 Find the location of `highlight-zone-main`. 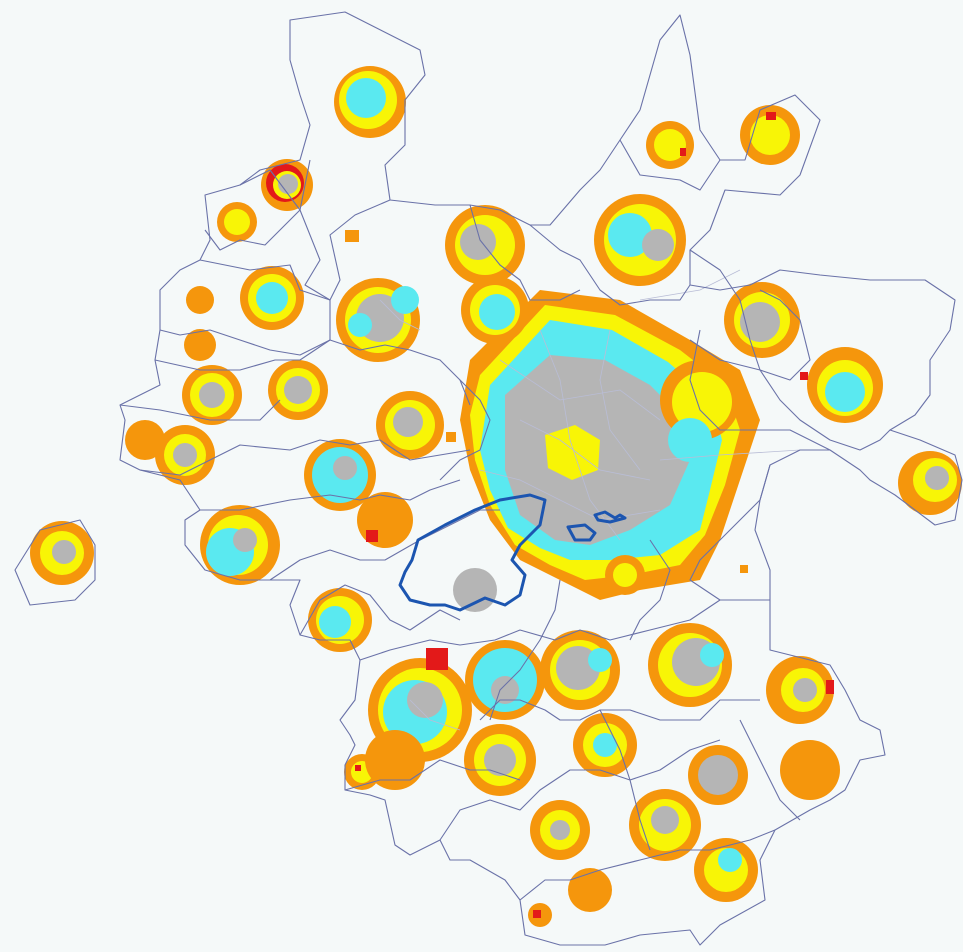

highlight-zone-main is located at coordinates (472, 552).